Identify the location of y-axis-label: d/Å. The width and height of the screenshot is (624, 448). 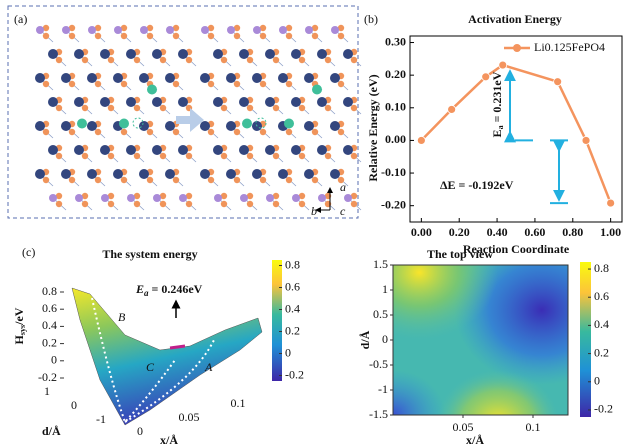
(365, 339).